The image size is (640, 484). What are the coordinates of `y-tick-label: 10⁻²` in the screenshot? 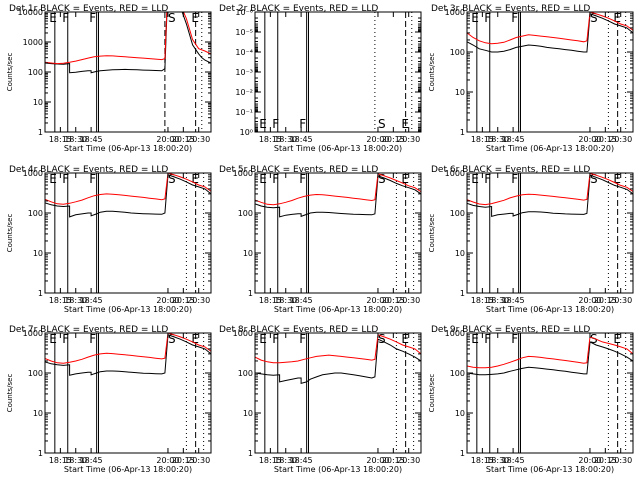 It's located at (244, 92).